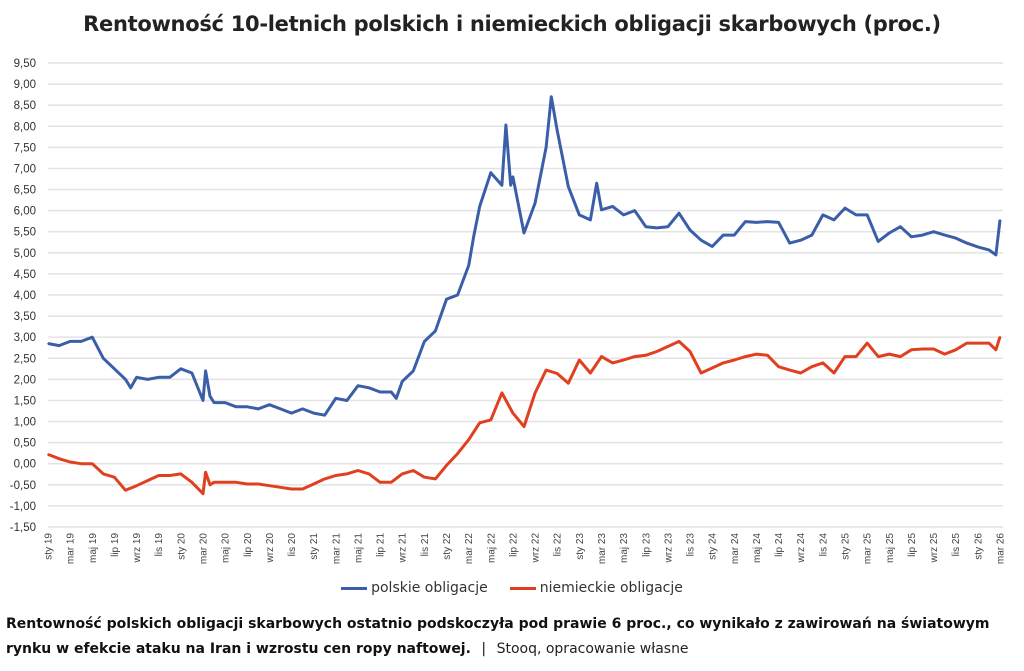 The width and height of the screenshot is (1024, 671). I want to click on y-tick-label: 6,50, so click(25, 191).